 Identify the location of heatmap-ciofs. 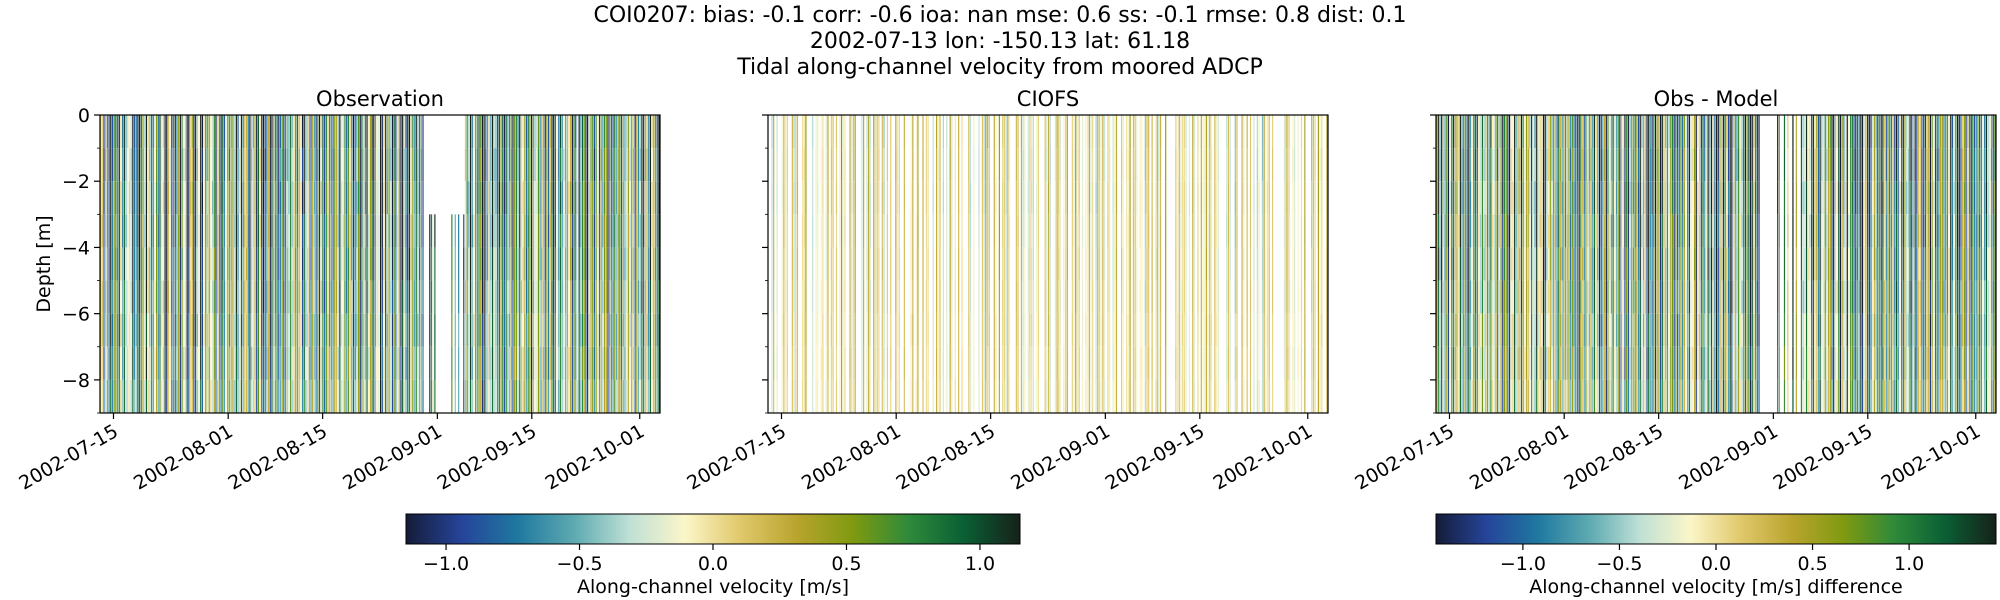
(1049, 264).